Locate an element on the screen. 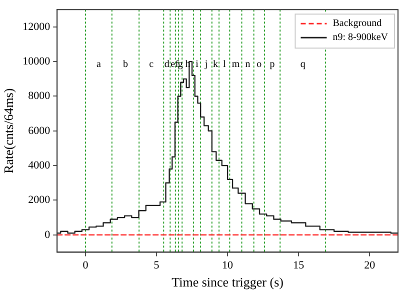  annotation: q is located at coordinates (303, 64).